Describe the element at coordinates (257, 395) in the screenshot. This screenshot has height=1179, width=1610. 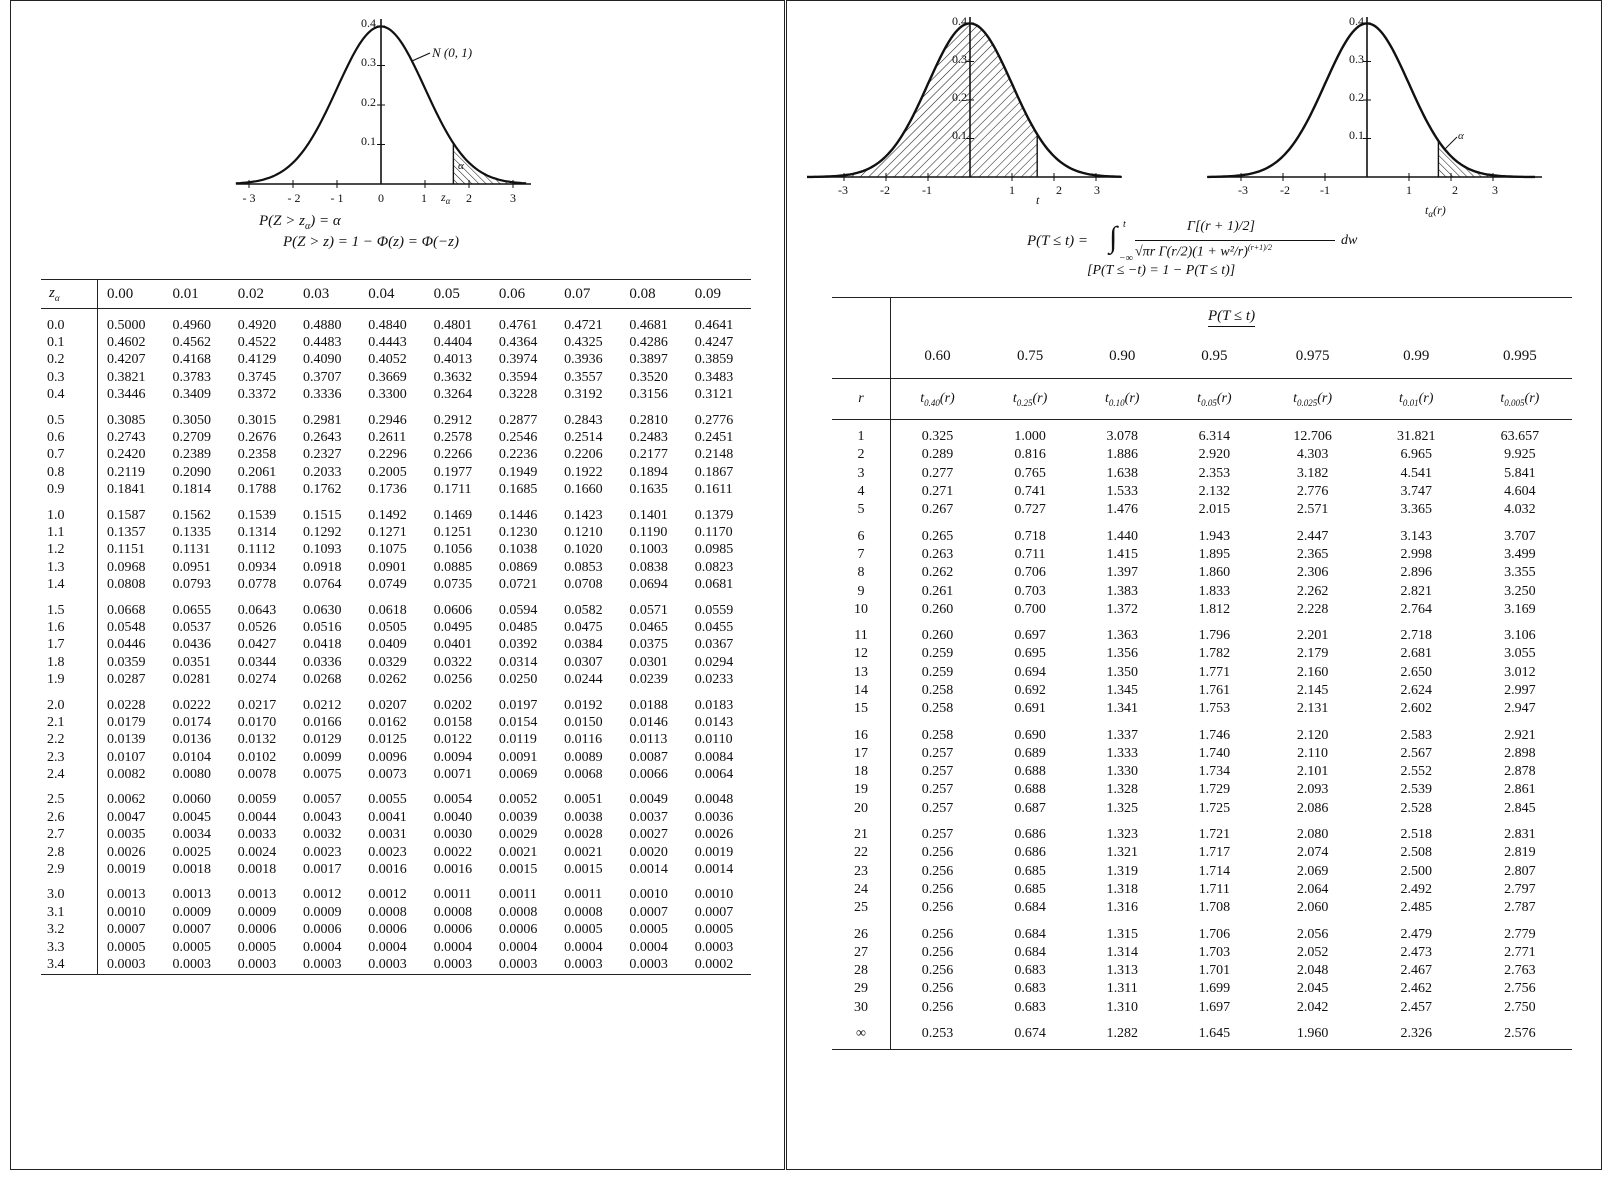
I see `table-cell: 0.3372` at that location.